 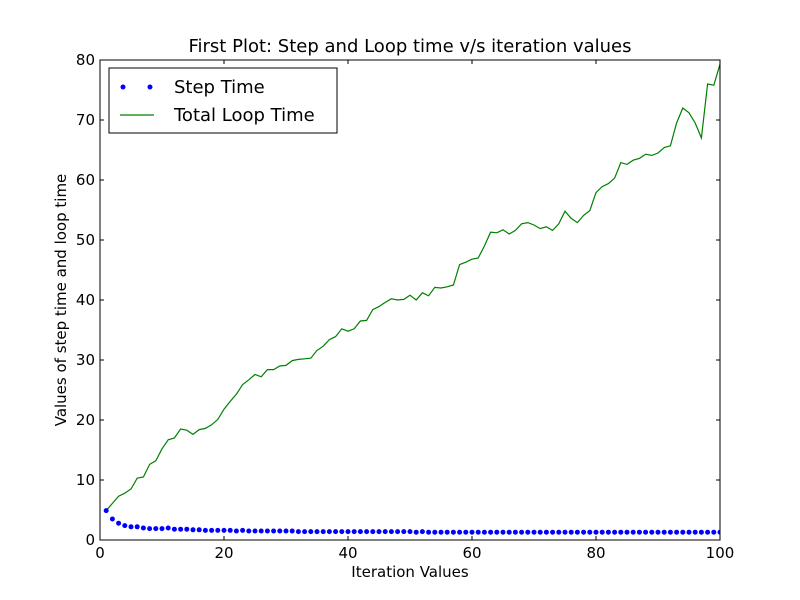 I want to click on y-tick-label: 60, so click(x=85, y=180).